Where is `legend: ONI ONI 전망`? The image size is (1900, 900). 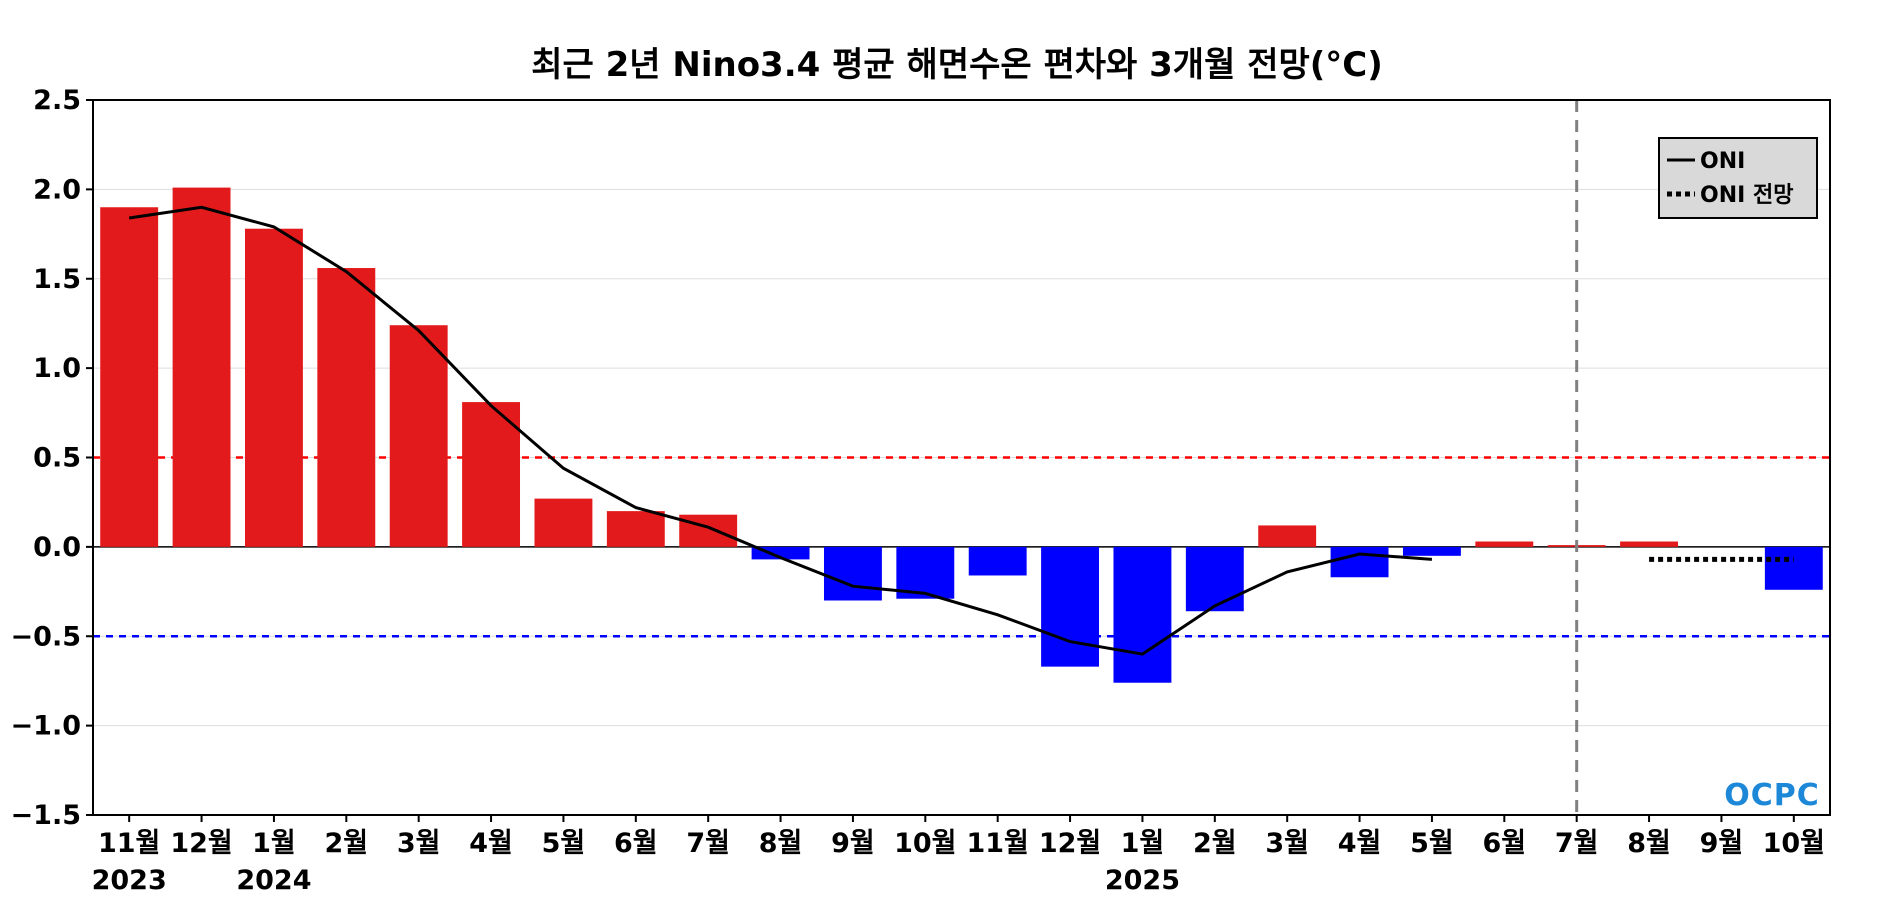 legend: ONI ONI 전망 is located at coordinates (1738, 178).